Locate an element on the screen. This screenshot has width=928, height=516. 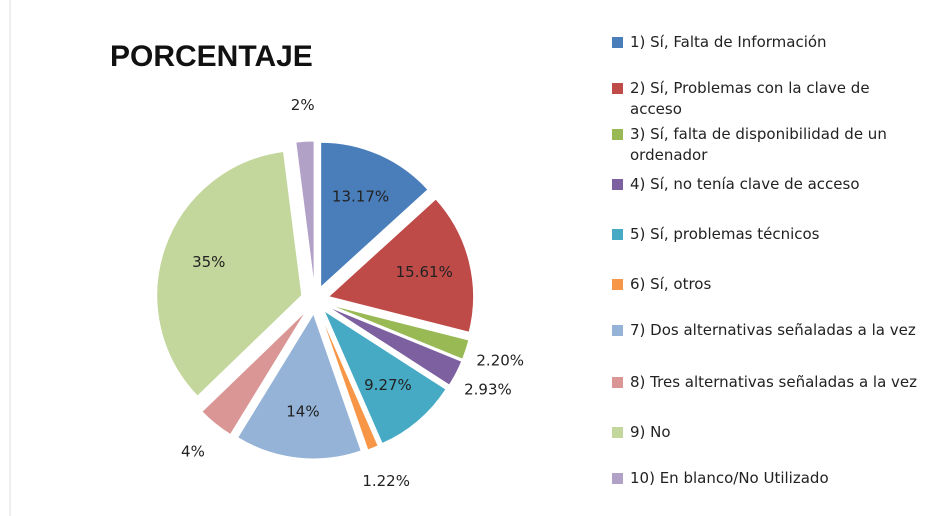
data-label: 15.61% is located at coordinates (424, 272).